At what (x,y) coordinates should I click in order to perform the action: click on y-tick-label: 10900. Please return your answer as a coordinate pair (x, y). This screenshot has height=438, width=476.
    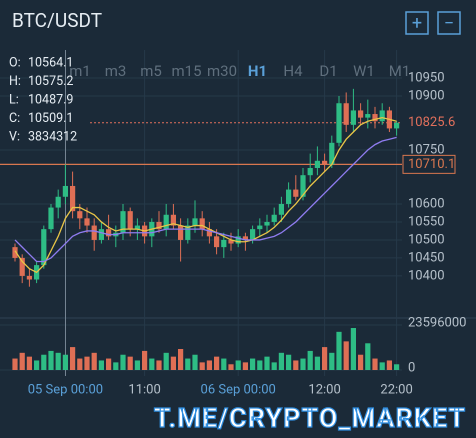
    Looking at the image, I should click on (426, 95).